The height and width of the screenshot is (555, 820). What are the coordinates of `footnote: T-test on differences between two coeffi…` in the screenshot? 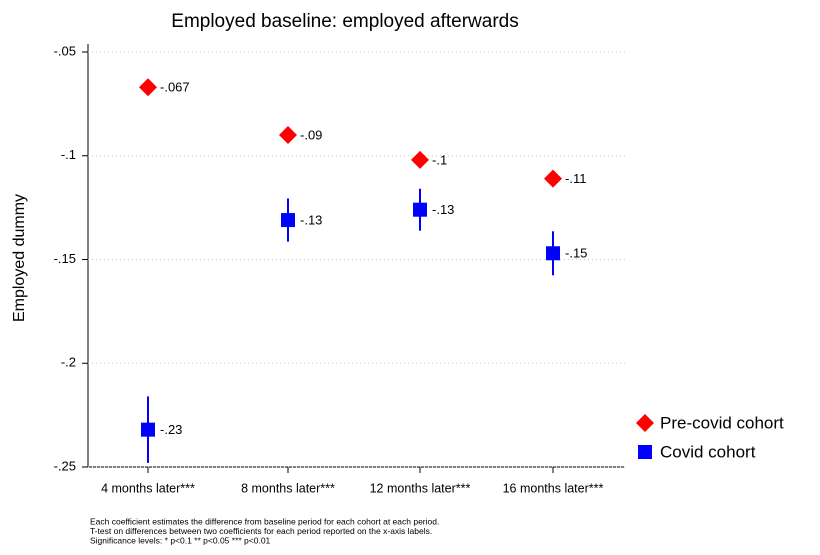 It's located at (261, 531).